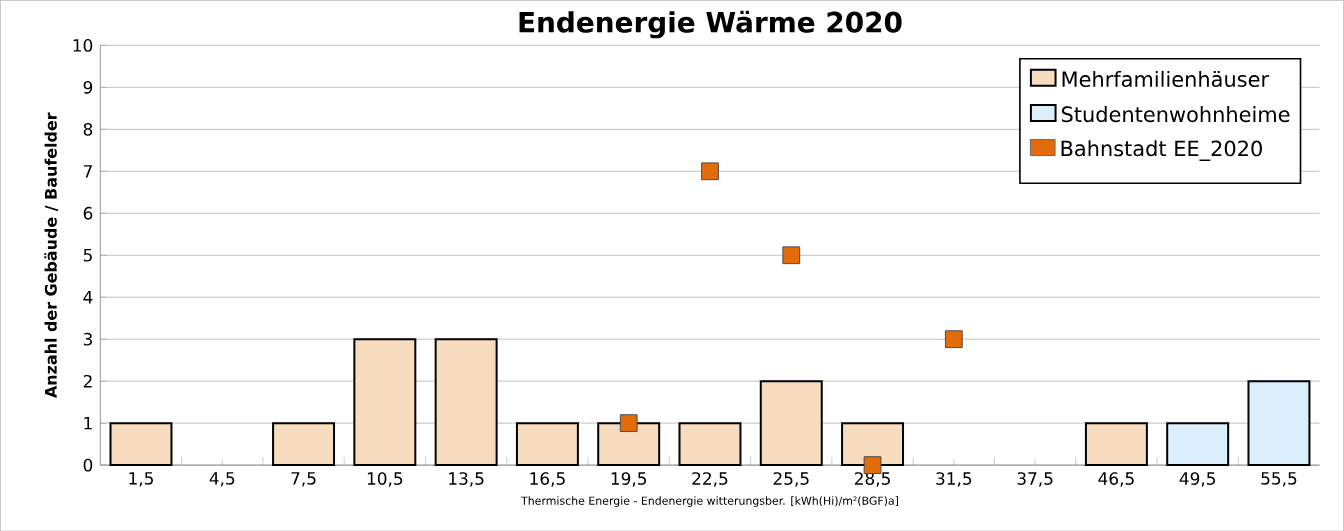  Describe the element at coordinates (88, 465) in the screenshot. I see `y-tick-label: 0` at that location.